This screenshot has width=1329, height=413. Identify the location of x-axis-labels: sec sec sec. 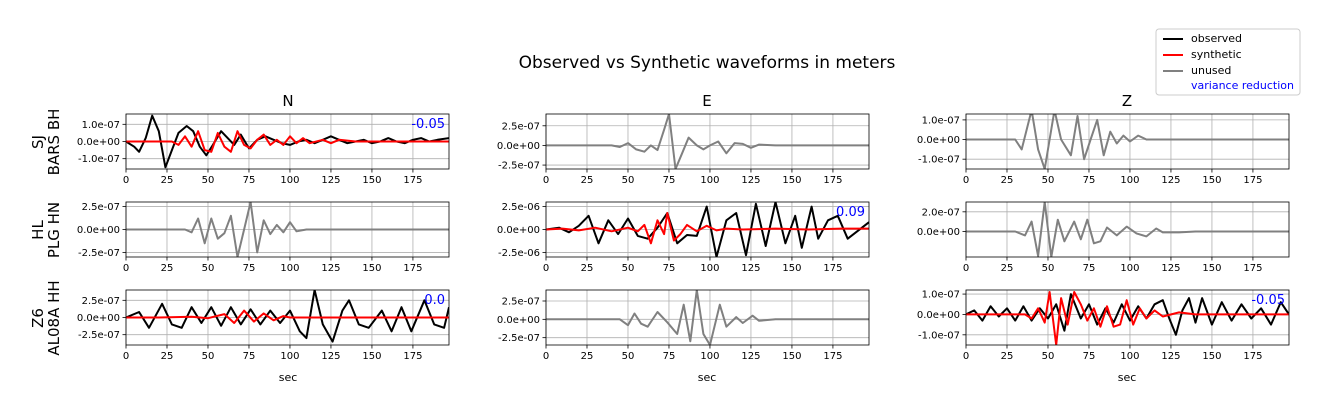
(708, 377).